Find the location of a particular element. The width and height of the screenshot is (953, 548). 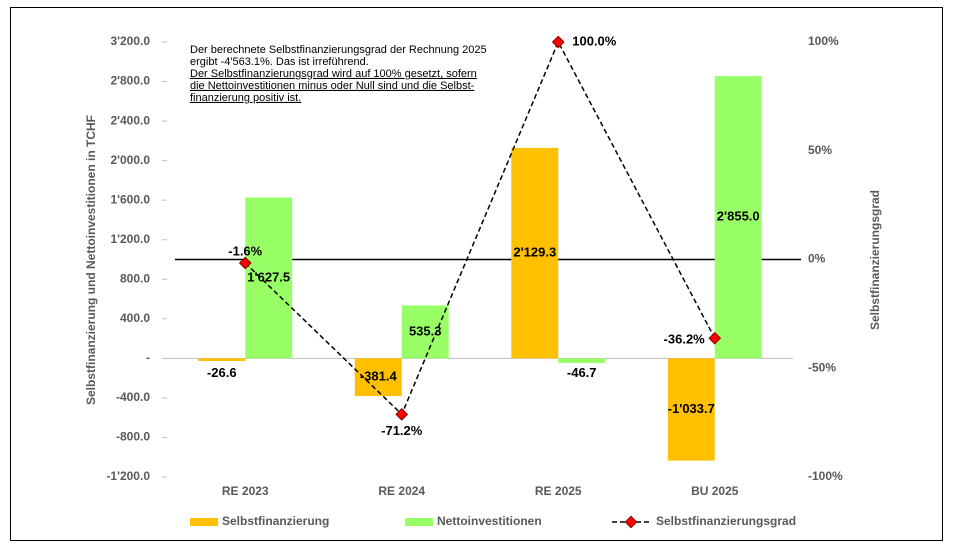

y-tick-label: - is located at coordinates (148, 358).